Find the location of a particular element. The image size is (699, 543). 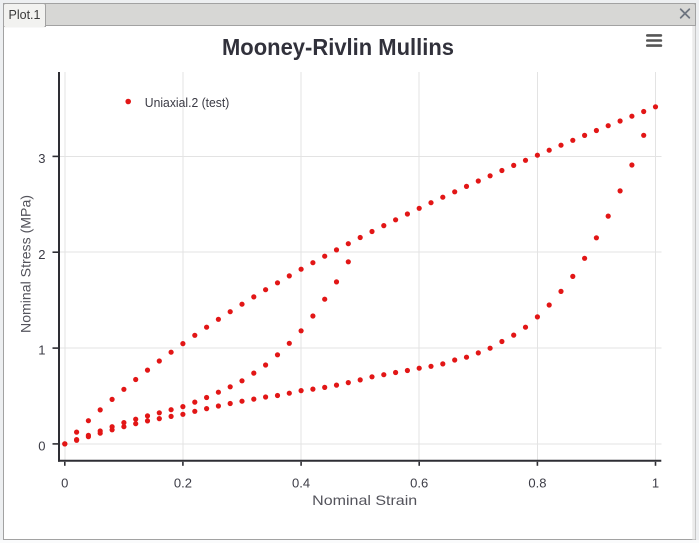

svg-text: 0.8 is located at coordinates (537, 483).